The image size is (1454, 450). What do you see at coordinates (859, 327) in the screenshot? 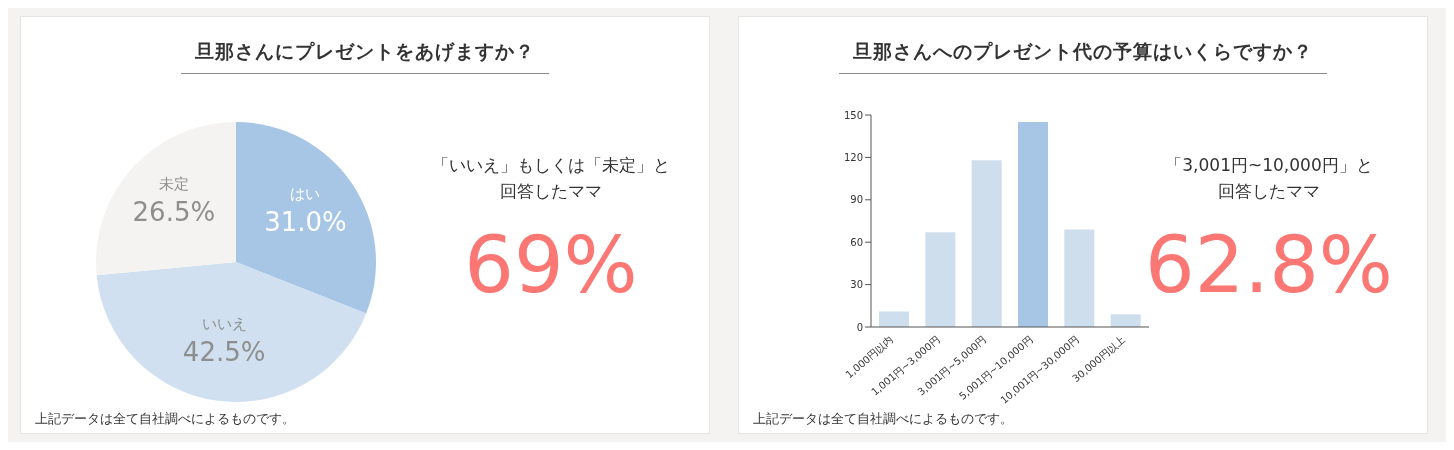
I see `y-tick-label: 0` at bounding box center [859, 327].